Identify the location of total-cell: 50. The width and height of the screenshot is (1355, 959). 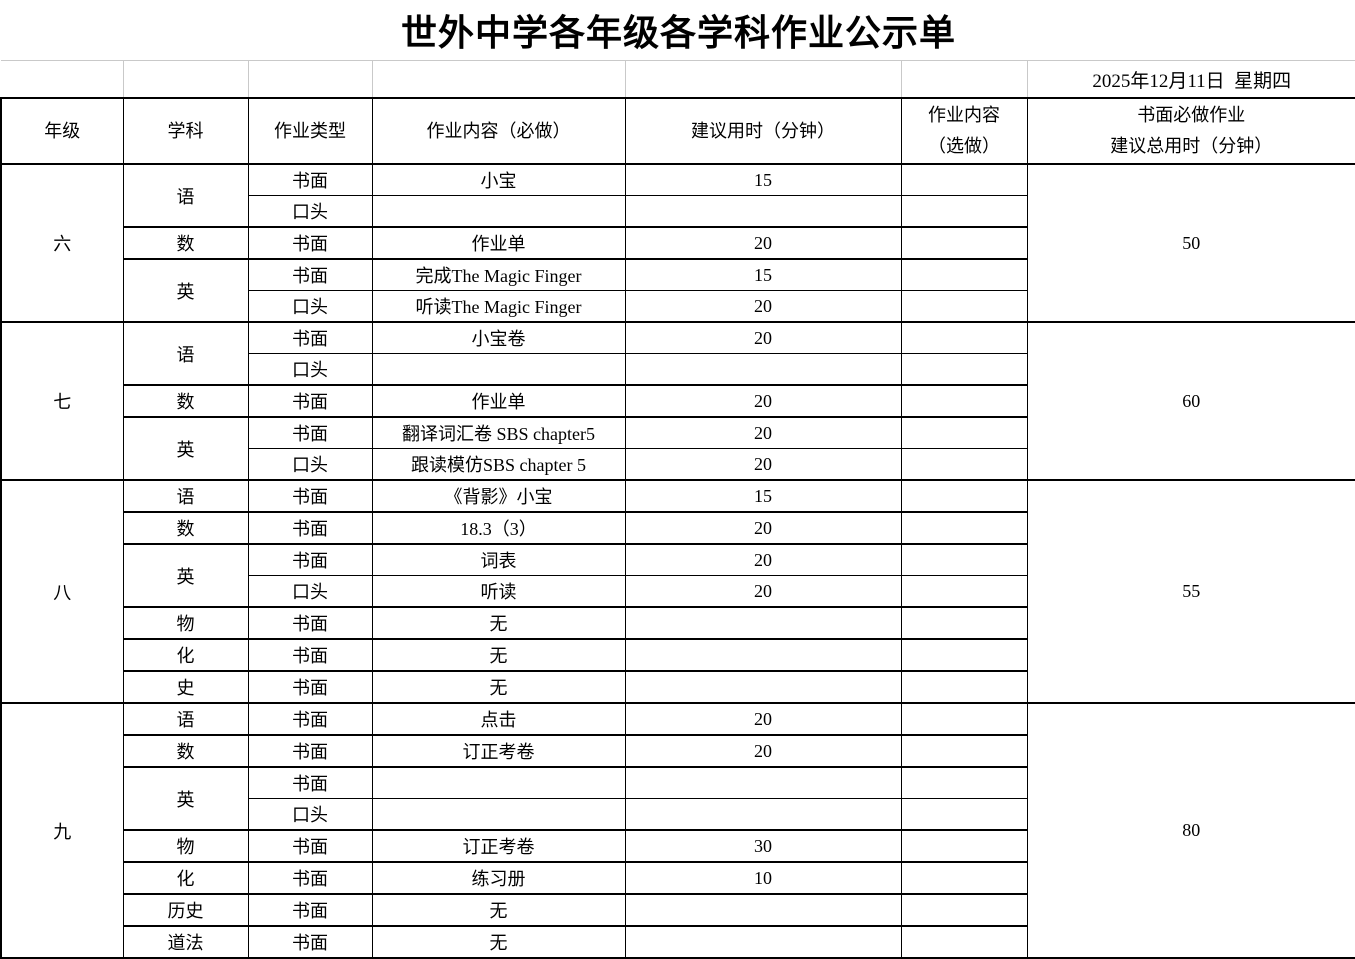
(1191, 243).